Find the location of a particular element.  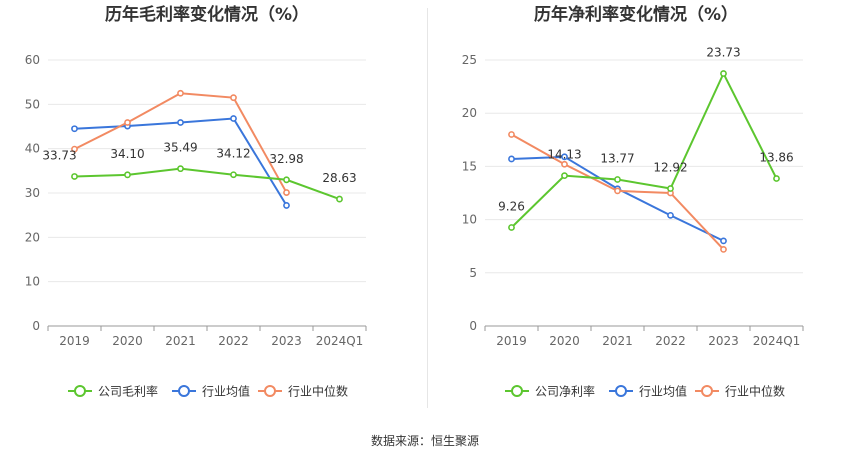

data-label: 28.63 is located at coordinates (339, 178).